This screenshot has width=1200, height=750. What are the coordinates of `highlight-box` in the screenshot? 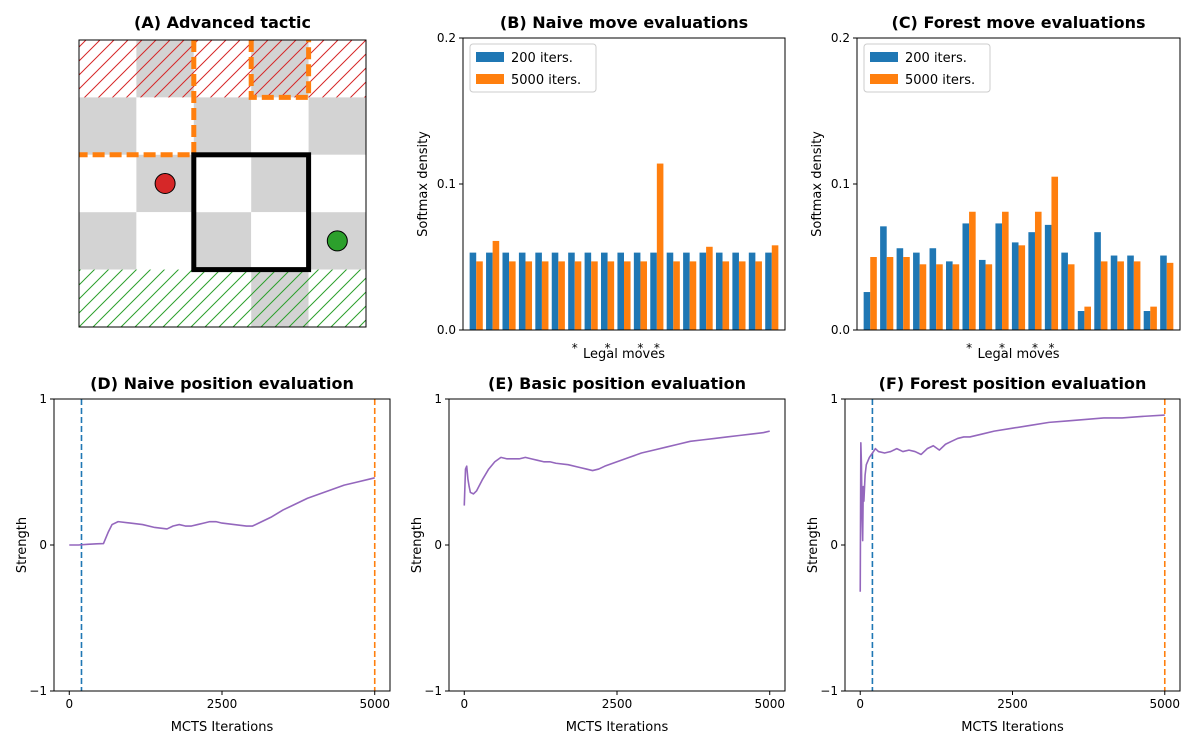 It's located at (251, 212).